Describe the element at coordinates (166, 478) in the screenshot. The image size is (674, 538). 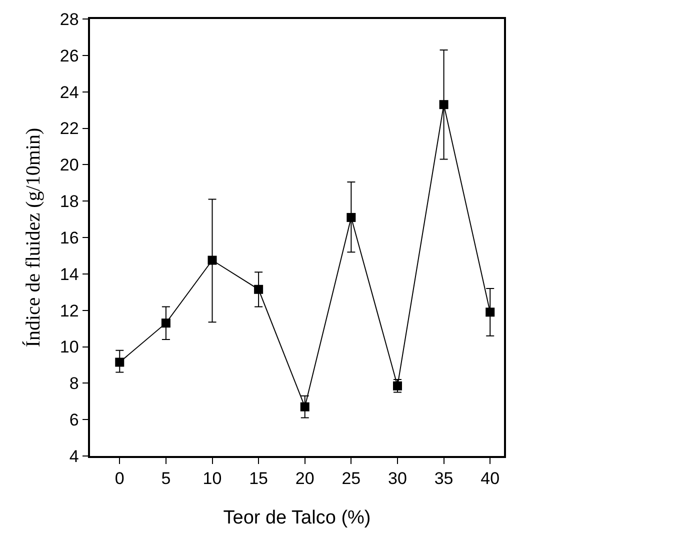
I see `x-tick-label: 5` at that location.